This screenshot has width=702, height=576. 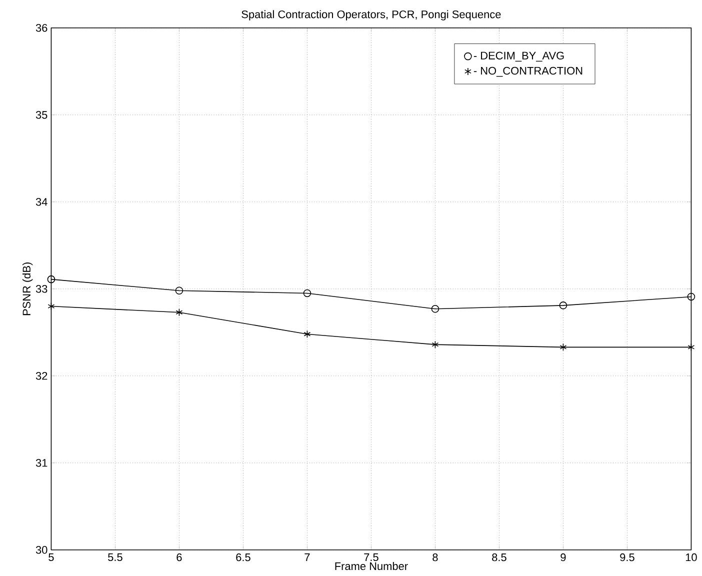 I want to click on x-tick-label: 9.5, so click(x=627, y=557).